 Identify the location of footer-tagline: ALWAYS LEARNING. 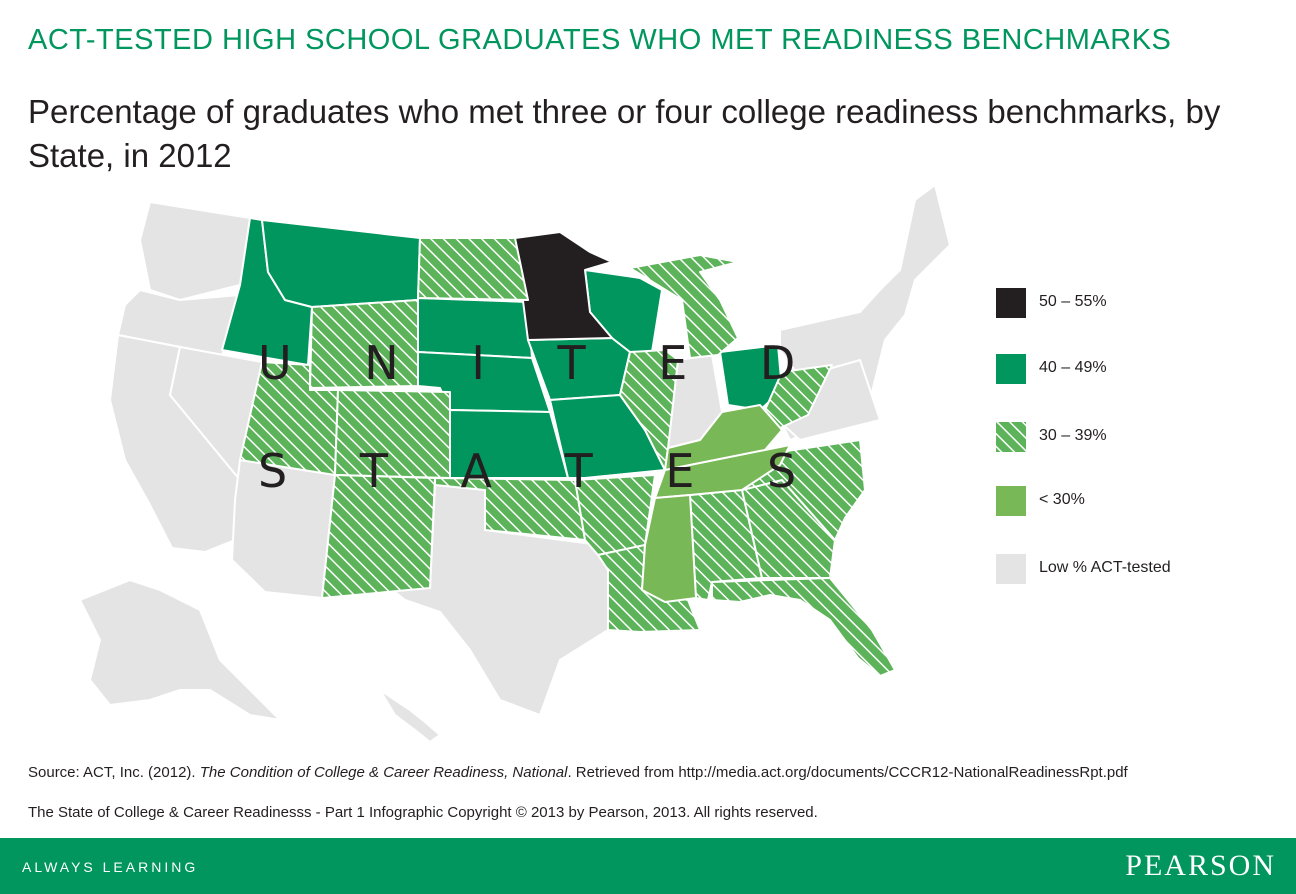
(110, 867).